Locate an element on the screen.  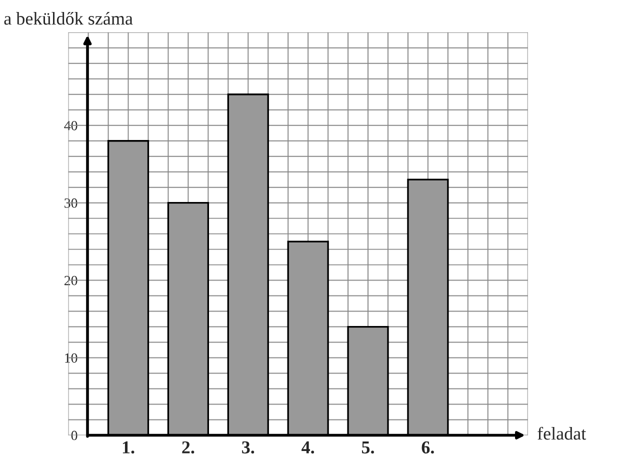
x-tick-label: 5. is located at coordinates (368, 447).